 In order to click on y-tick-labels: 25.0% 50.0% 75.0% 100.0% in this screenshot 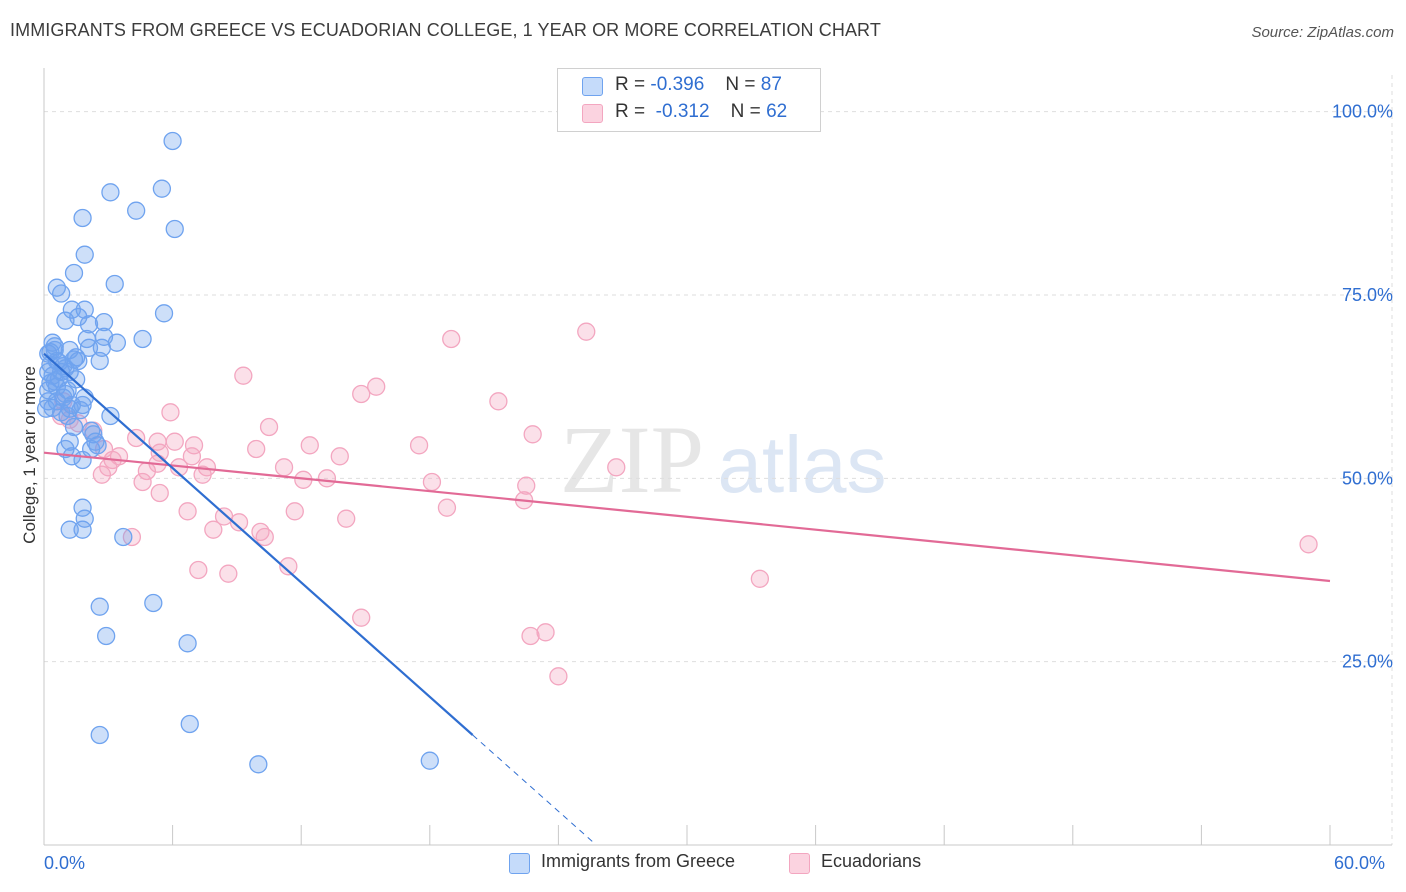, I will do `click(1362, 387)`.